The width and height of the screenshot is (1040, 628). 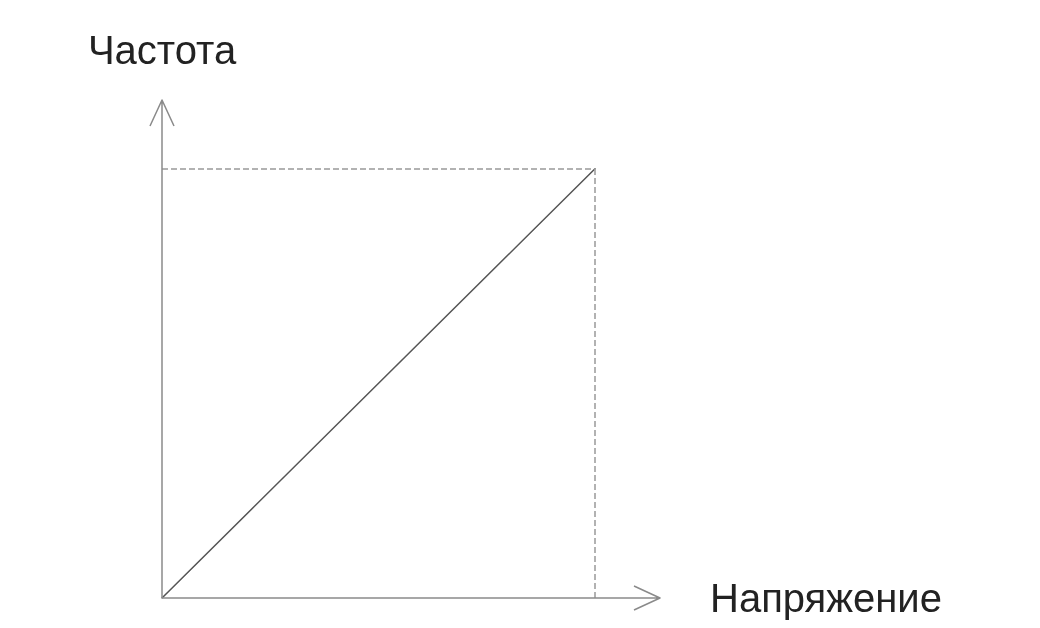 I want to click on x-axis-title: Напряжение, so click(x=826, y=598).